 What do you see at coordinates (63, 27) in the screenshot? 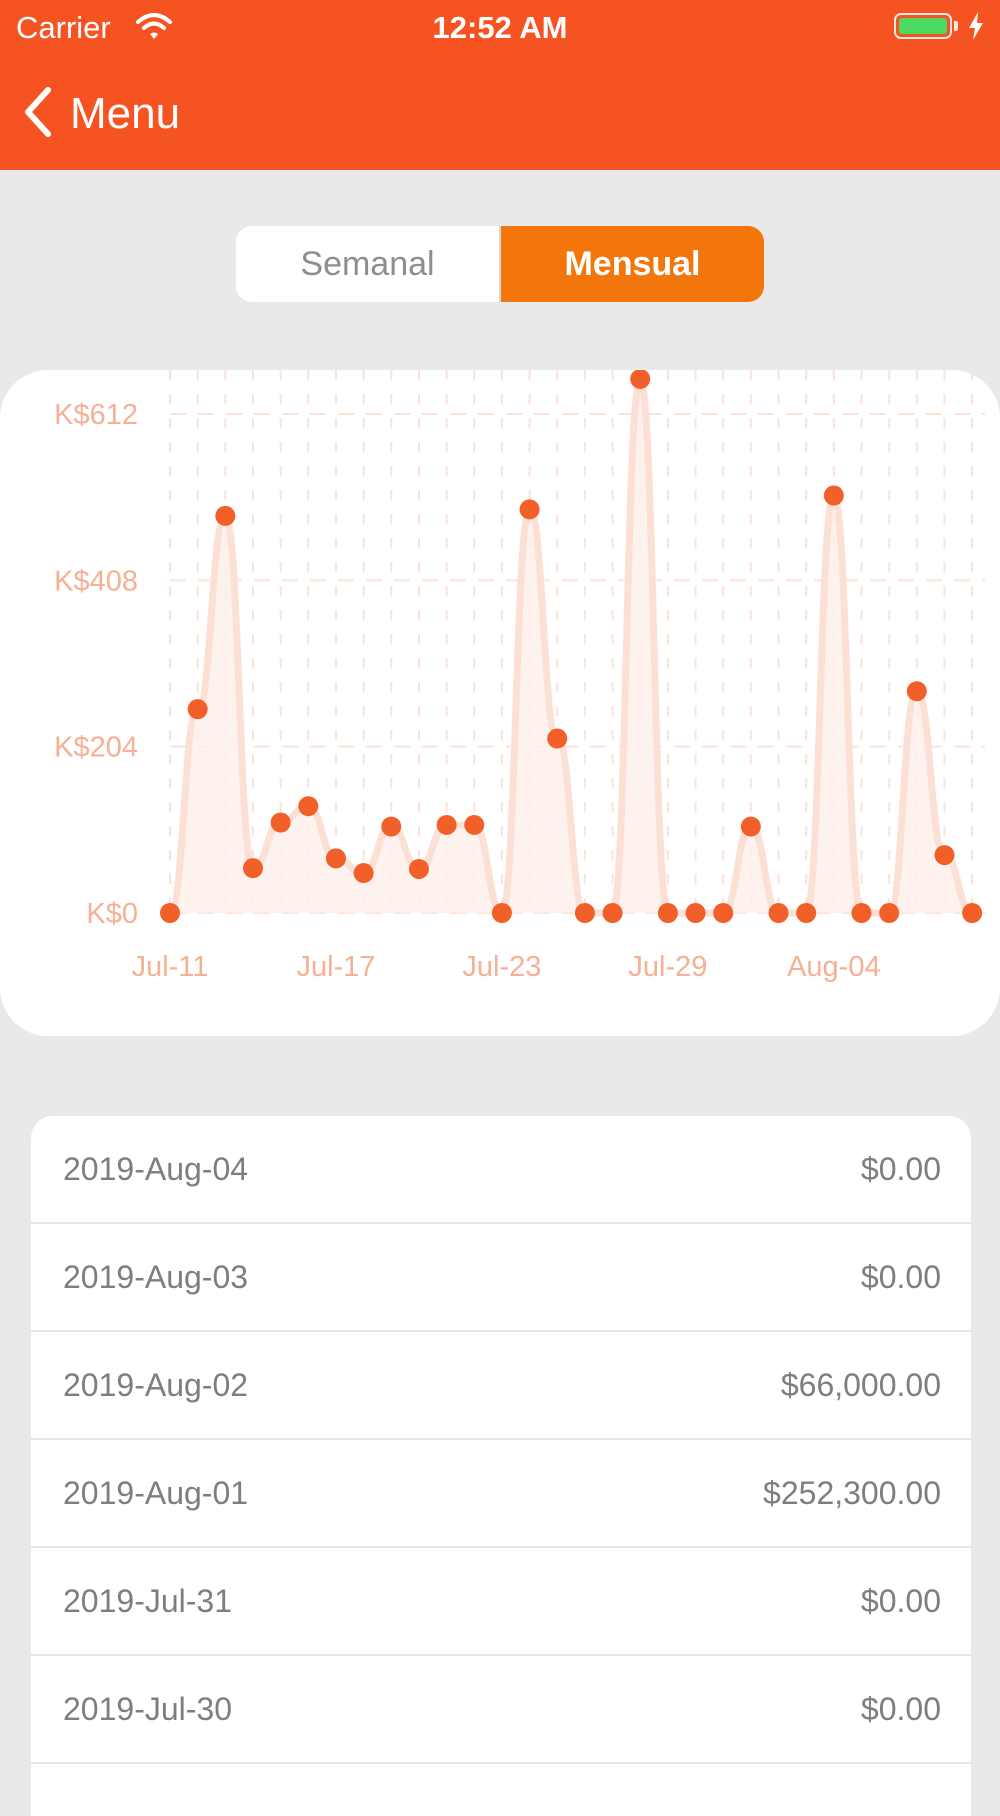
I see `carrier-label: Carrier` at bounding box center [63, 27].